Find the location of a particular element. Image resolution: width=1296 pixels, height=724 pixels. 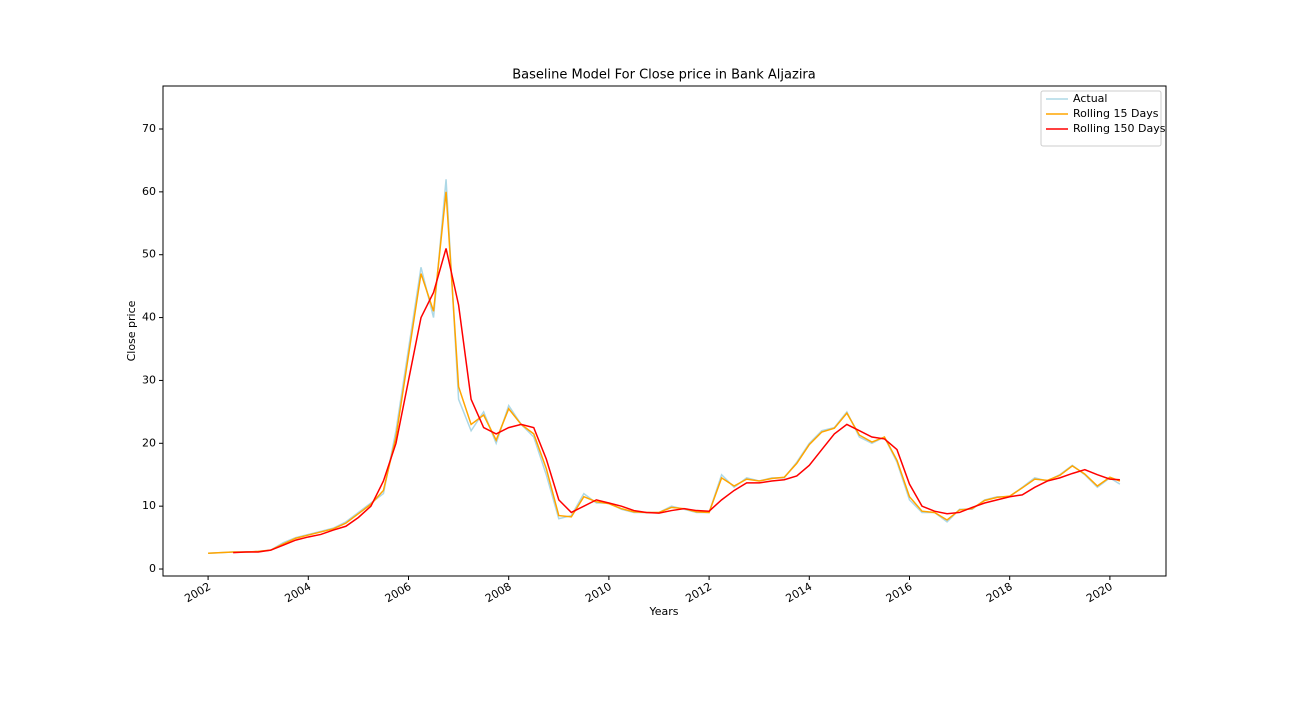

legend-label: Actual is located at coordinates (1090, 98).